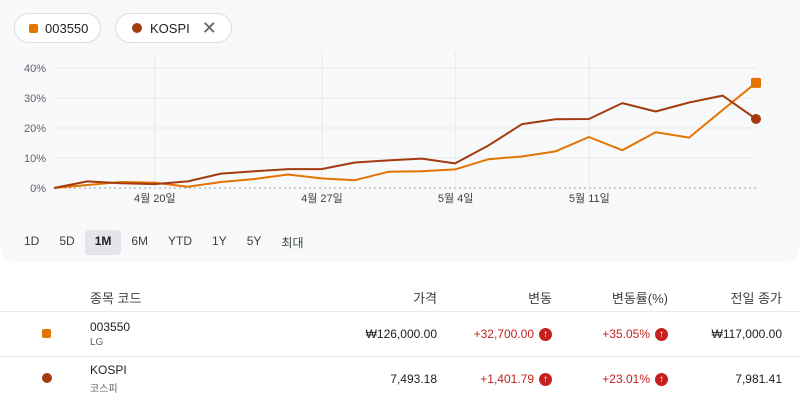 The image size is (800, 401). I want to click on range-option-최대: 최대, so click(292, 243).